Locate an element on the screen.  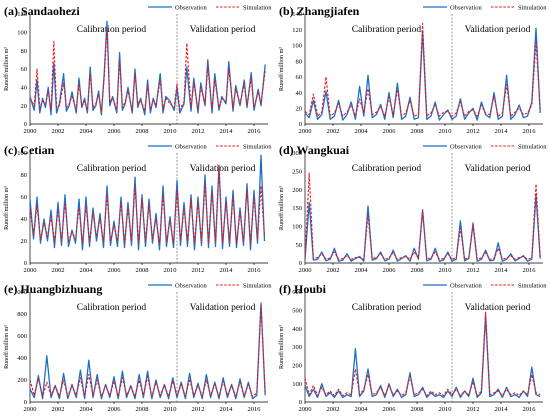
y-tick-label: 250 is located at coordinates (297, 172).